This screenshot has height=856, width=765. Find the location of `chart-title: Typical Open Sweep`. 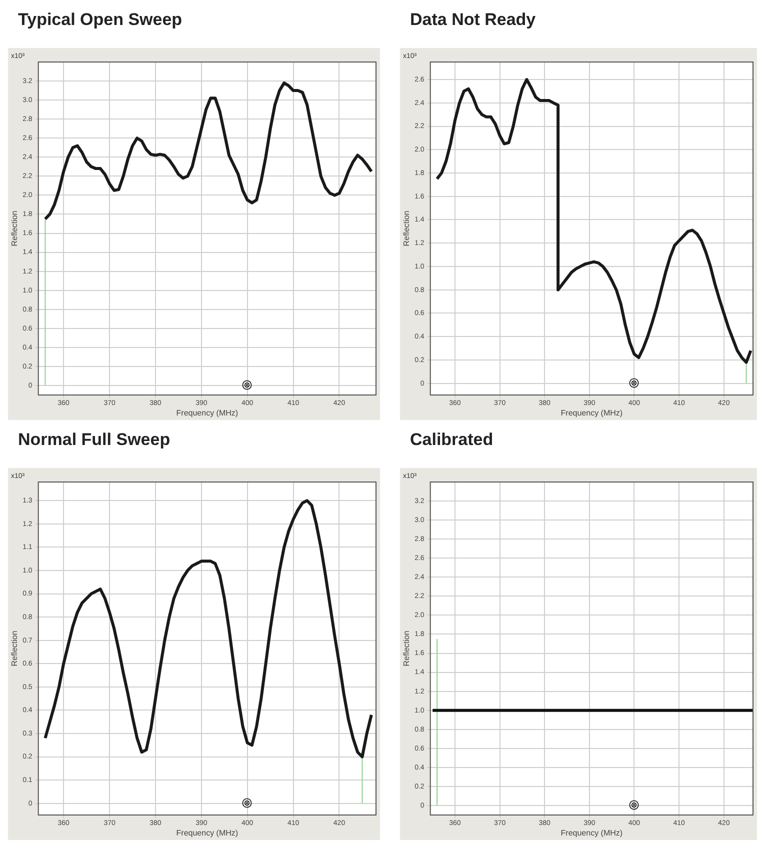

chart-title: Typical Open Sweep is located at coordinates (100, 20).